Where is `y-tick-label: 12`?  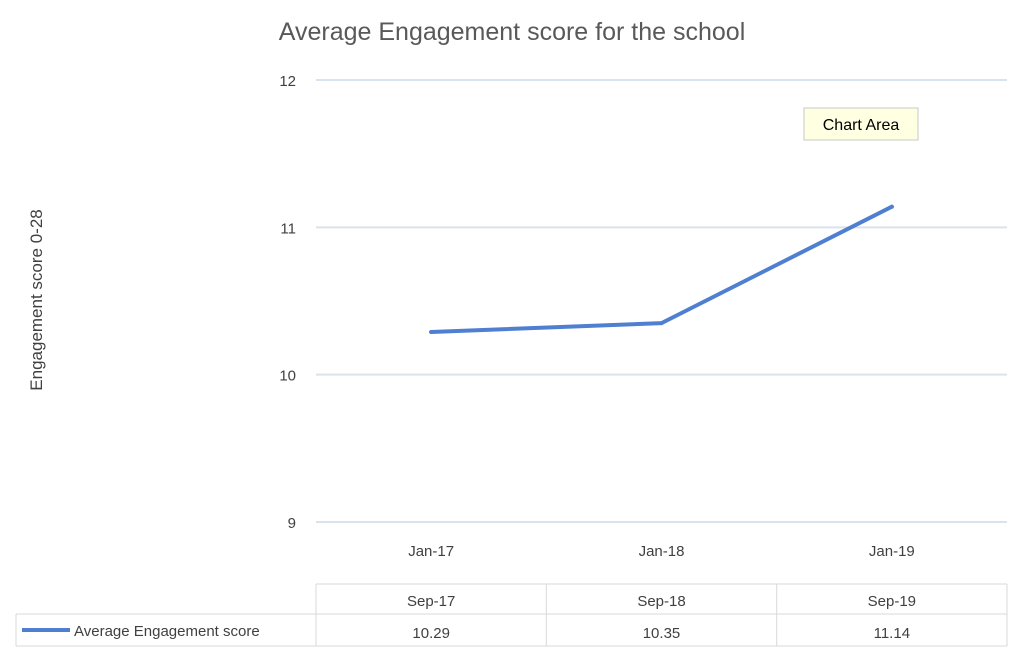
y-tick-label: 12 is located at coordinates (287, 81).